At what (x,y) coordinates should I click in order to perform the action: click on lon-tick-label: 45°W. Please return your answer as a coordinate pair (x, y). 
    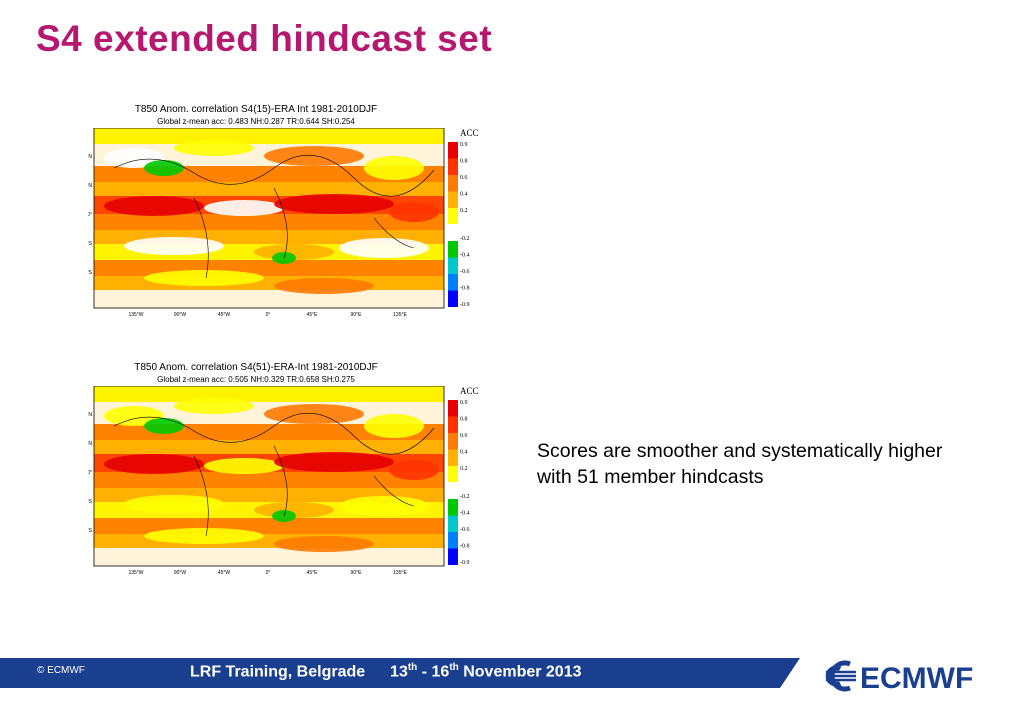
    Looking at the image, I should click on (224, 573).